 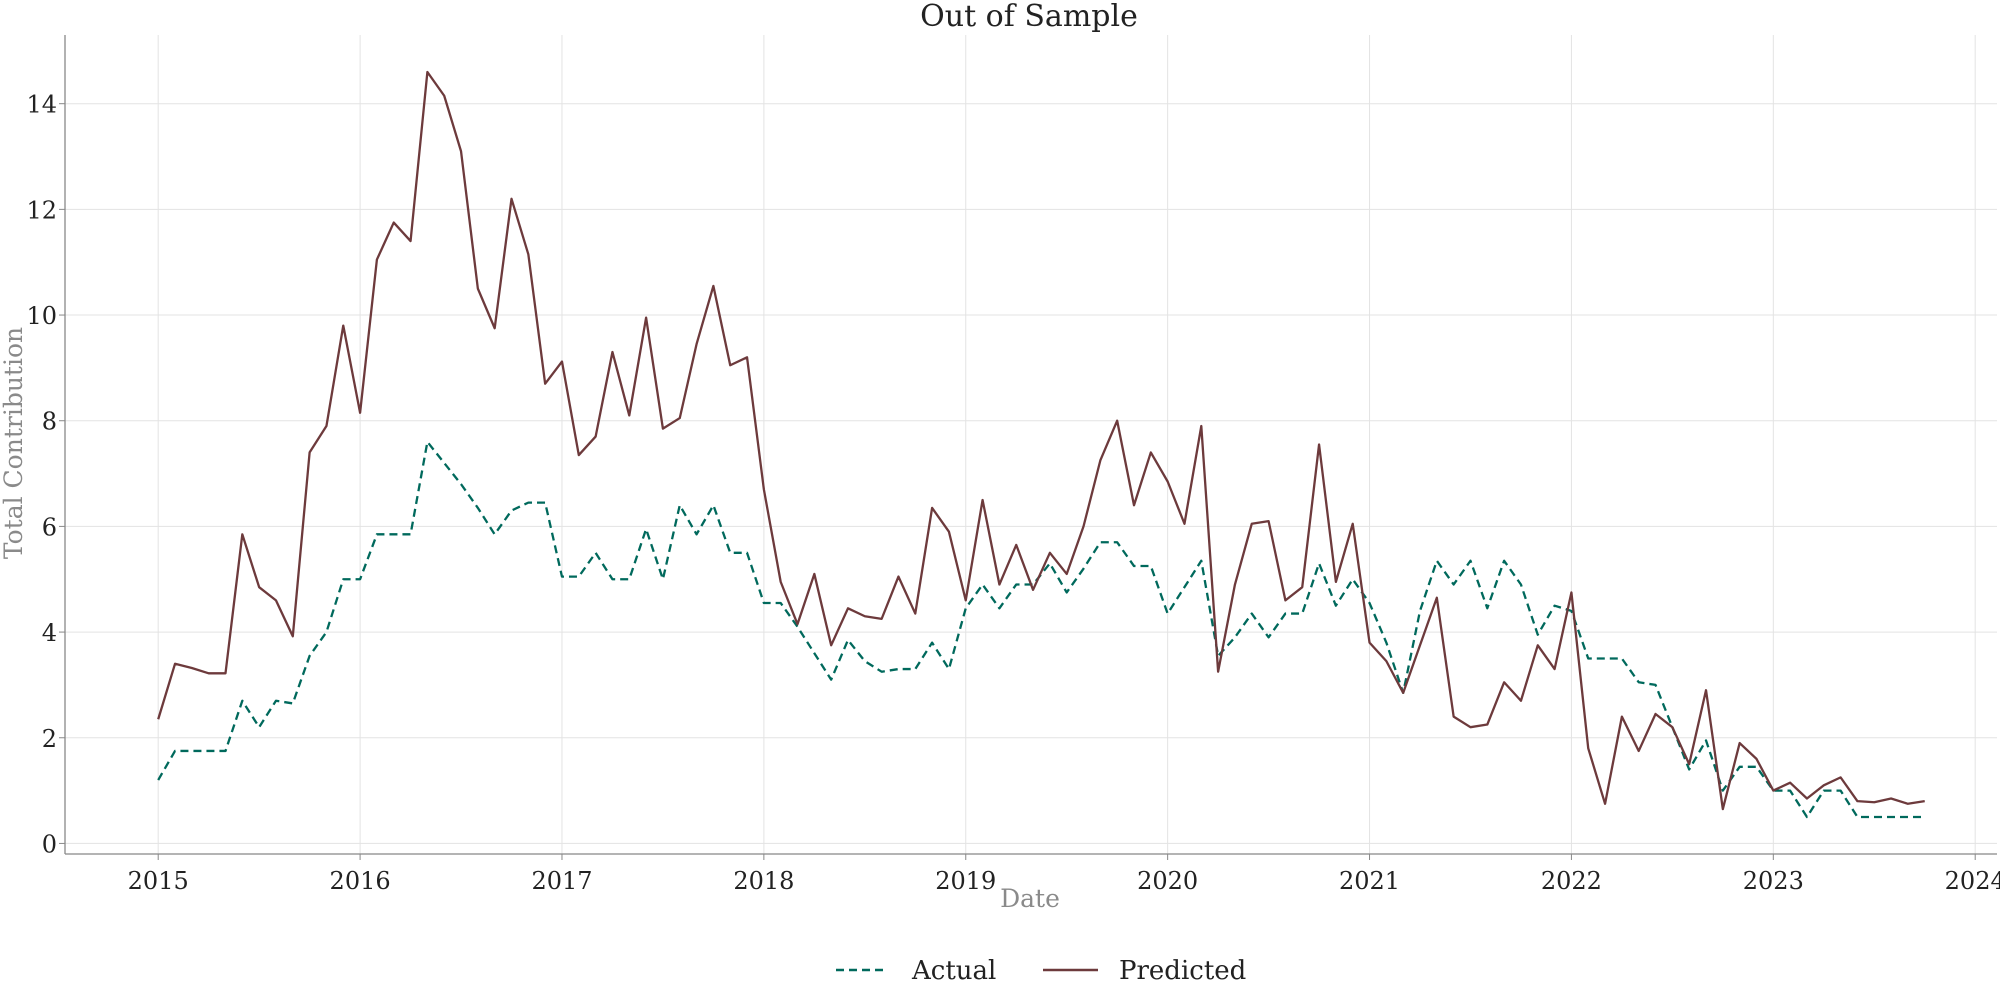 What do you see at coordinates (1182, 971) in the screenshot?
I see `legend-label-predicted: Predicted` at bounding box center [1182, 971].